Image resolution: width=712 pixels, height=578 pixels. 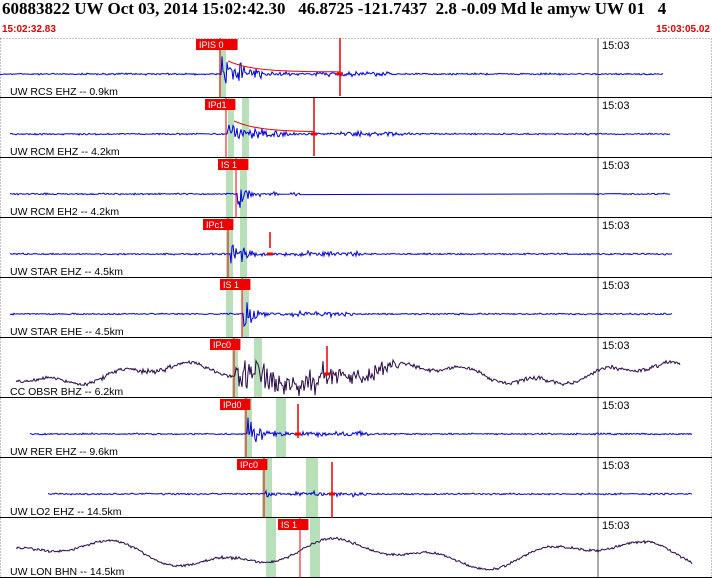 I want to click on window-start-time: 15:02:32.83, so click(x=29, y=29).